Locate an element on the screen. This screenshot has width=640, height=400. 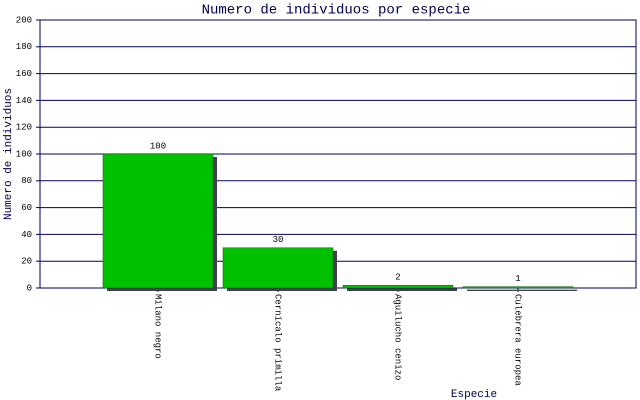
y-tick-label: 40 is located at coordinates (26, 235).